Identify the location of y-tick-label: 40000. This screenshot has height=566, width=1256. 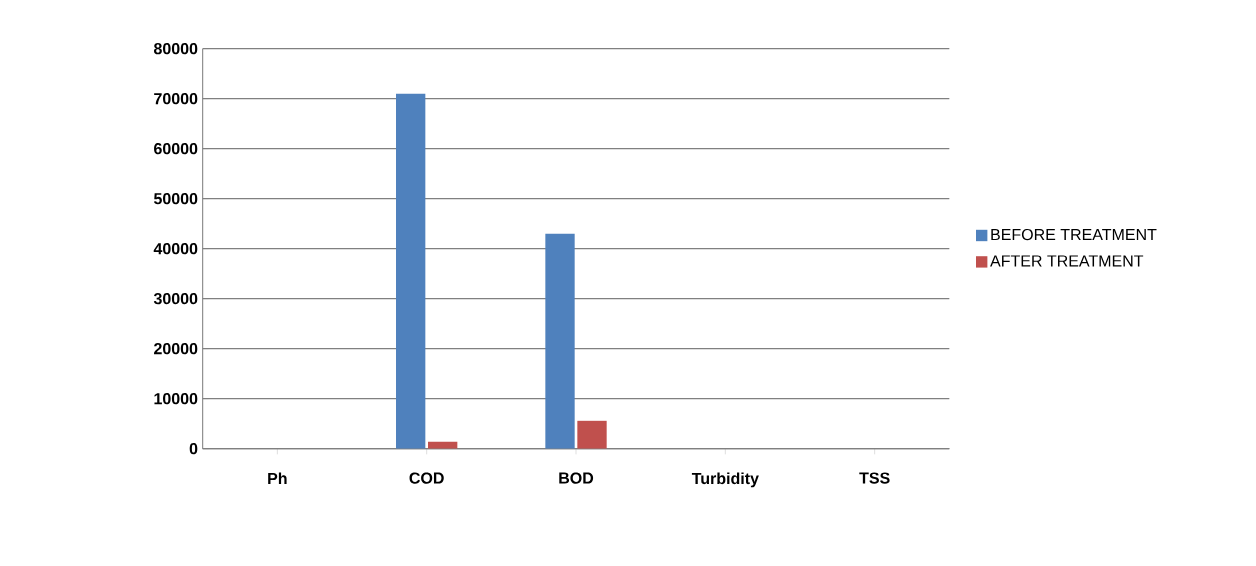
(175, 248).